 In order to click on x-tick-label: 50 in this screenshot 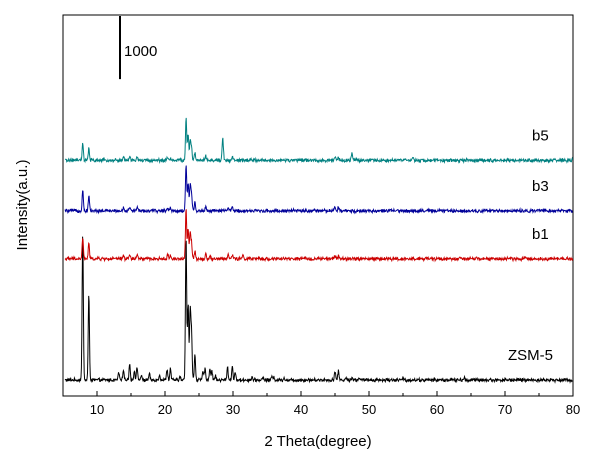, I will do `click(369, 409)`.